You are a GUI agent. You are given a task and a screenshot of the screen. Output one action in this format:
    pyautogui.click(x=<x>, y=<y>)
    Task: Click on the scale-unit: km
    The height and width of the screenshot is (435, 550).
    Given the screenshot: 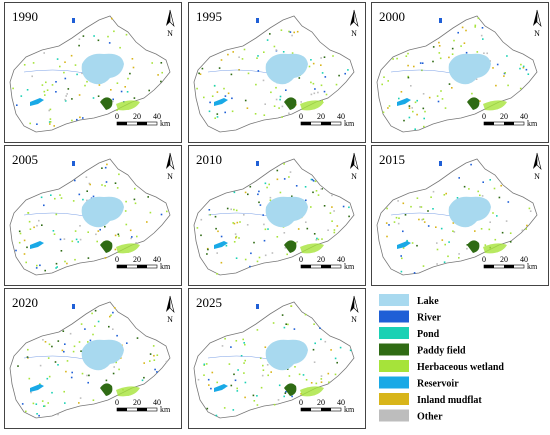 What is the action you would take?
    pyautogui.click(x=349, y=409)
    